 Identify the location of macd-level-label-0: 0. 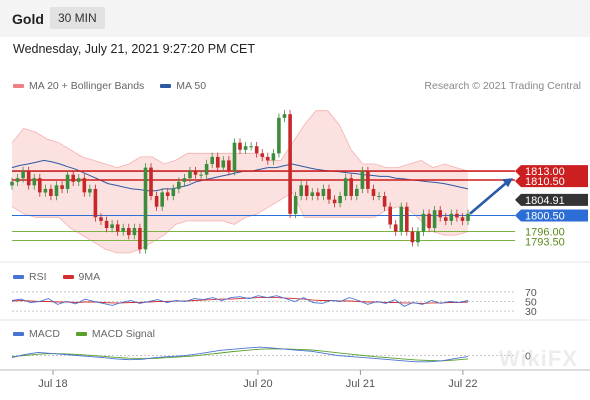
(528, 357).